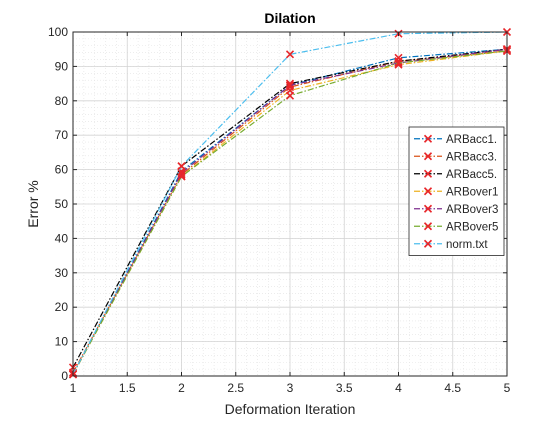 The width and height of the screenshot is (560, 425). I want to click on legend-item: norm.txt, so click(451, 245).